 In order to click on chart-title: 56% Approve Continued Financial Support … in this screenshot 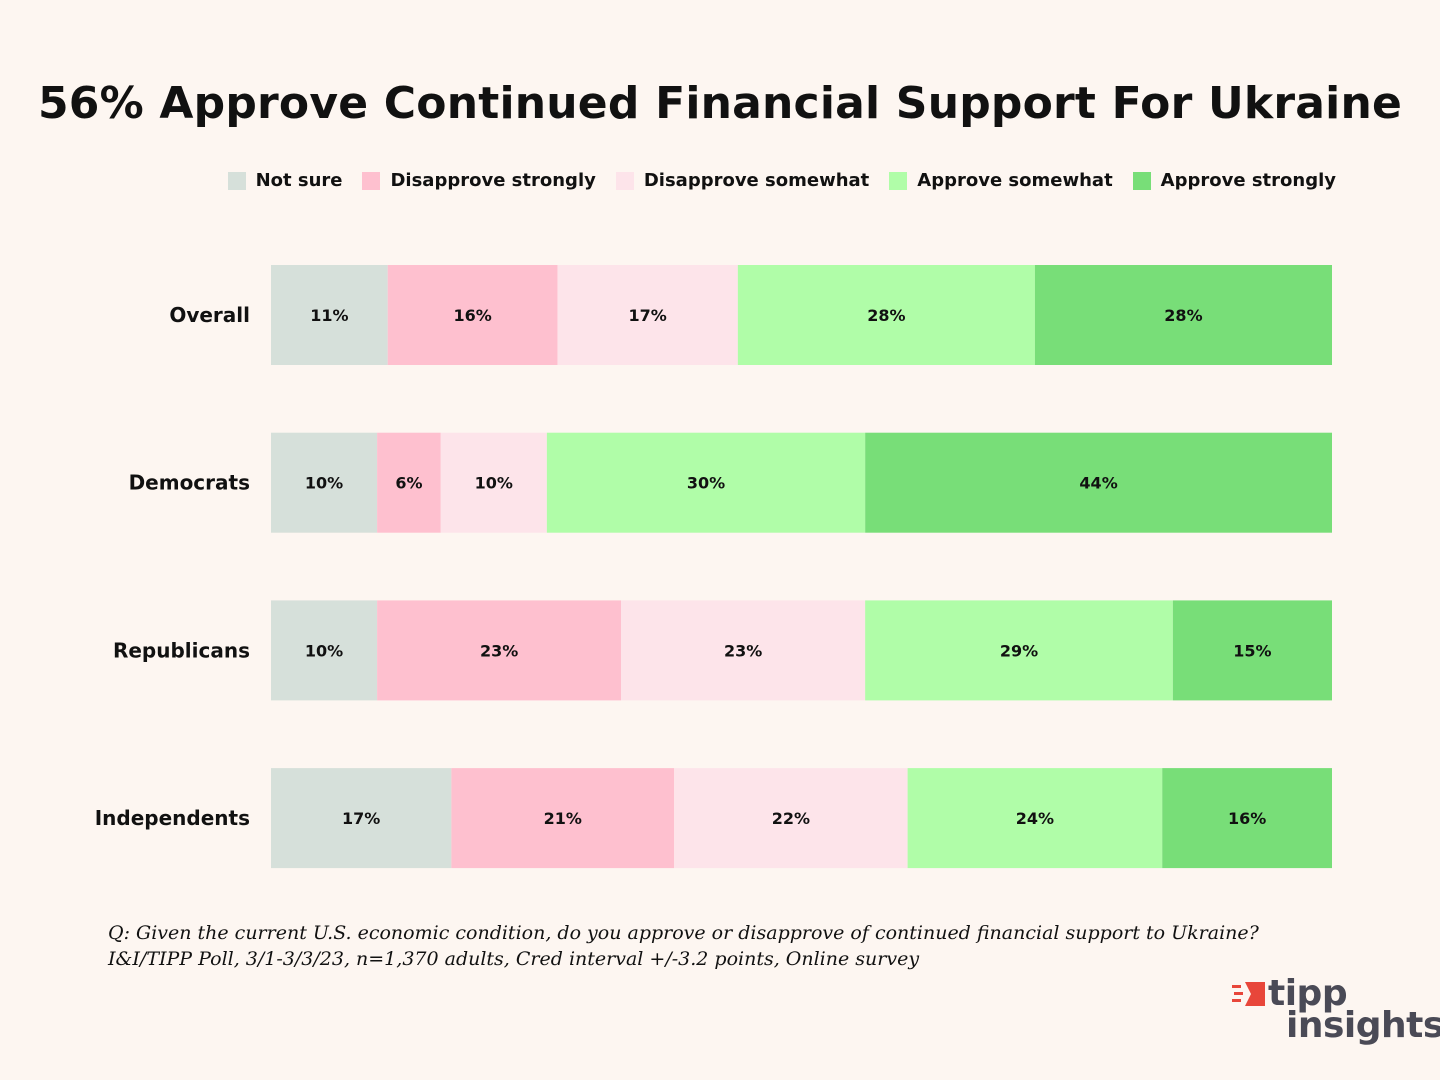, I will do `click(720, 103)`.